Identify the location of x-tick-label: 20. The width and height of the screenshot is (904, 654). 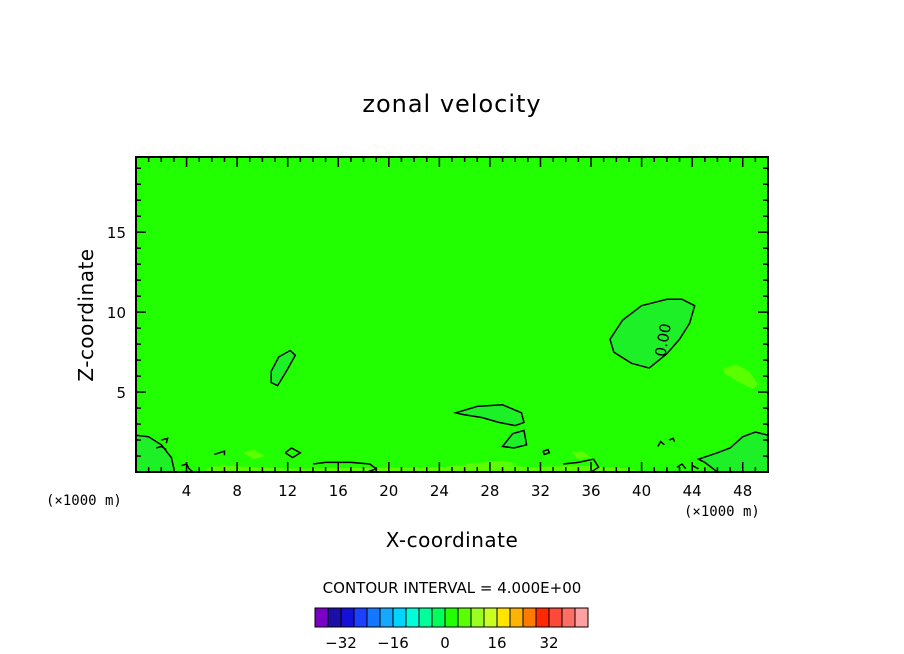
(388, 491).